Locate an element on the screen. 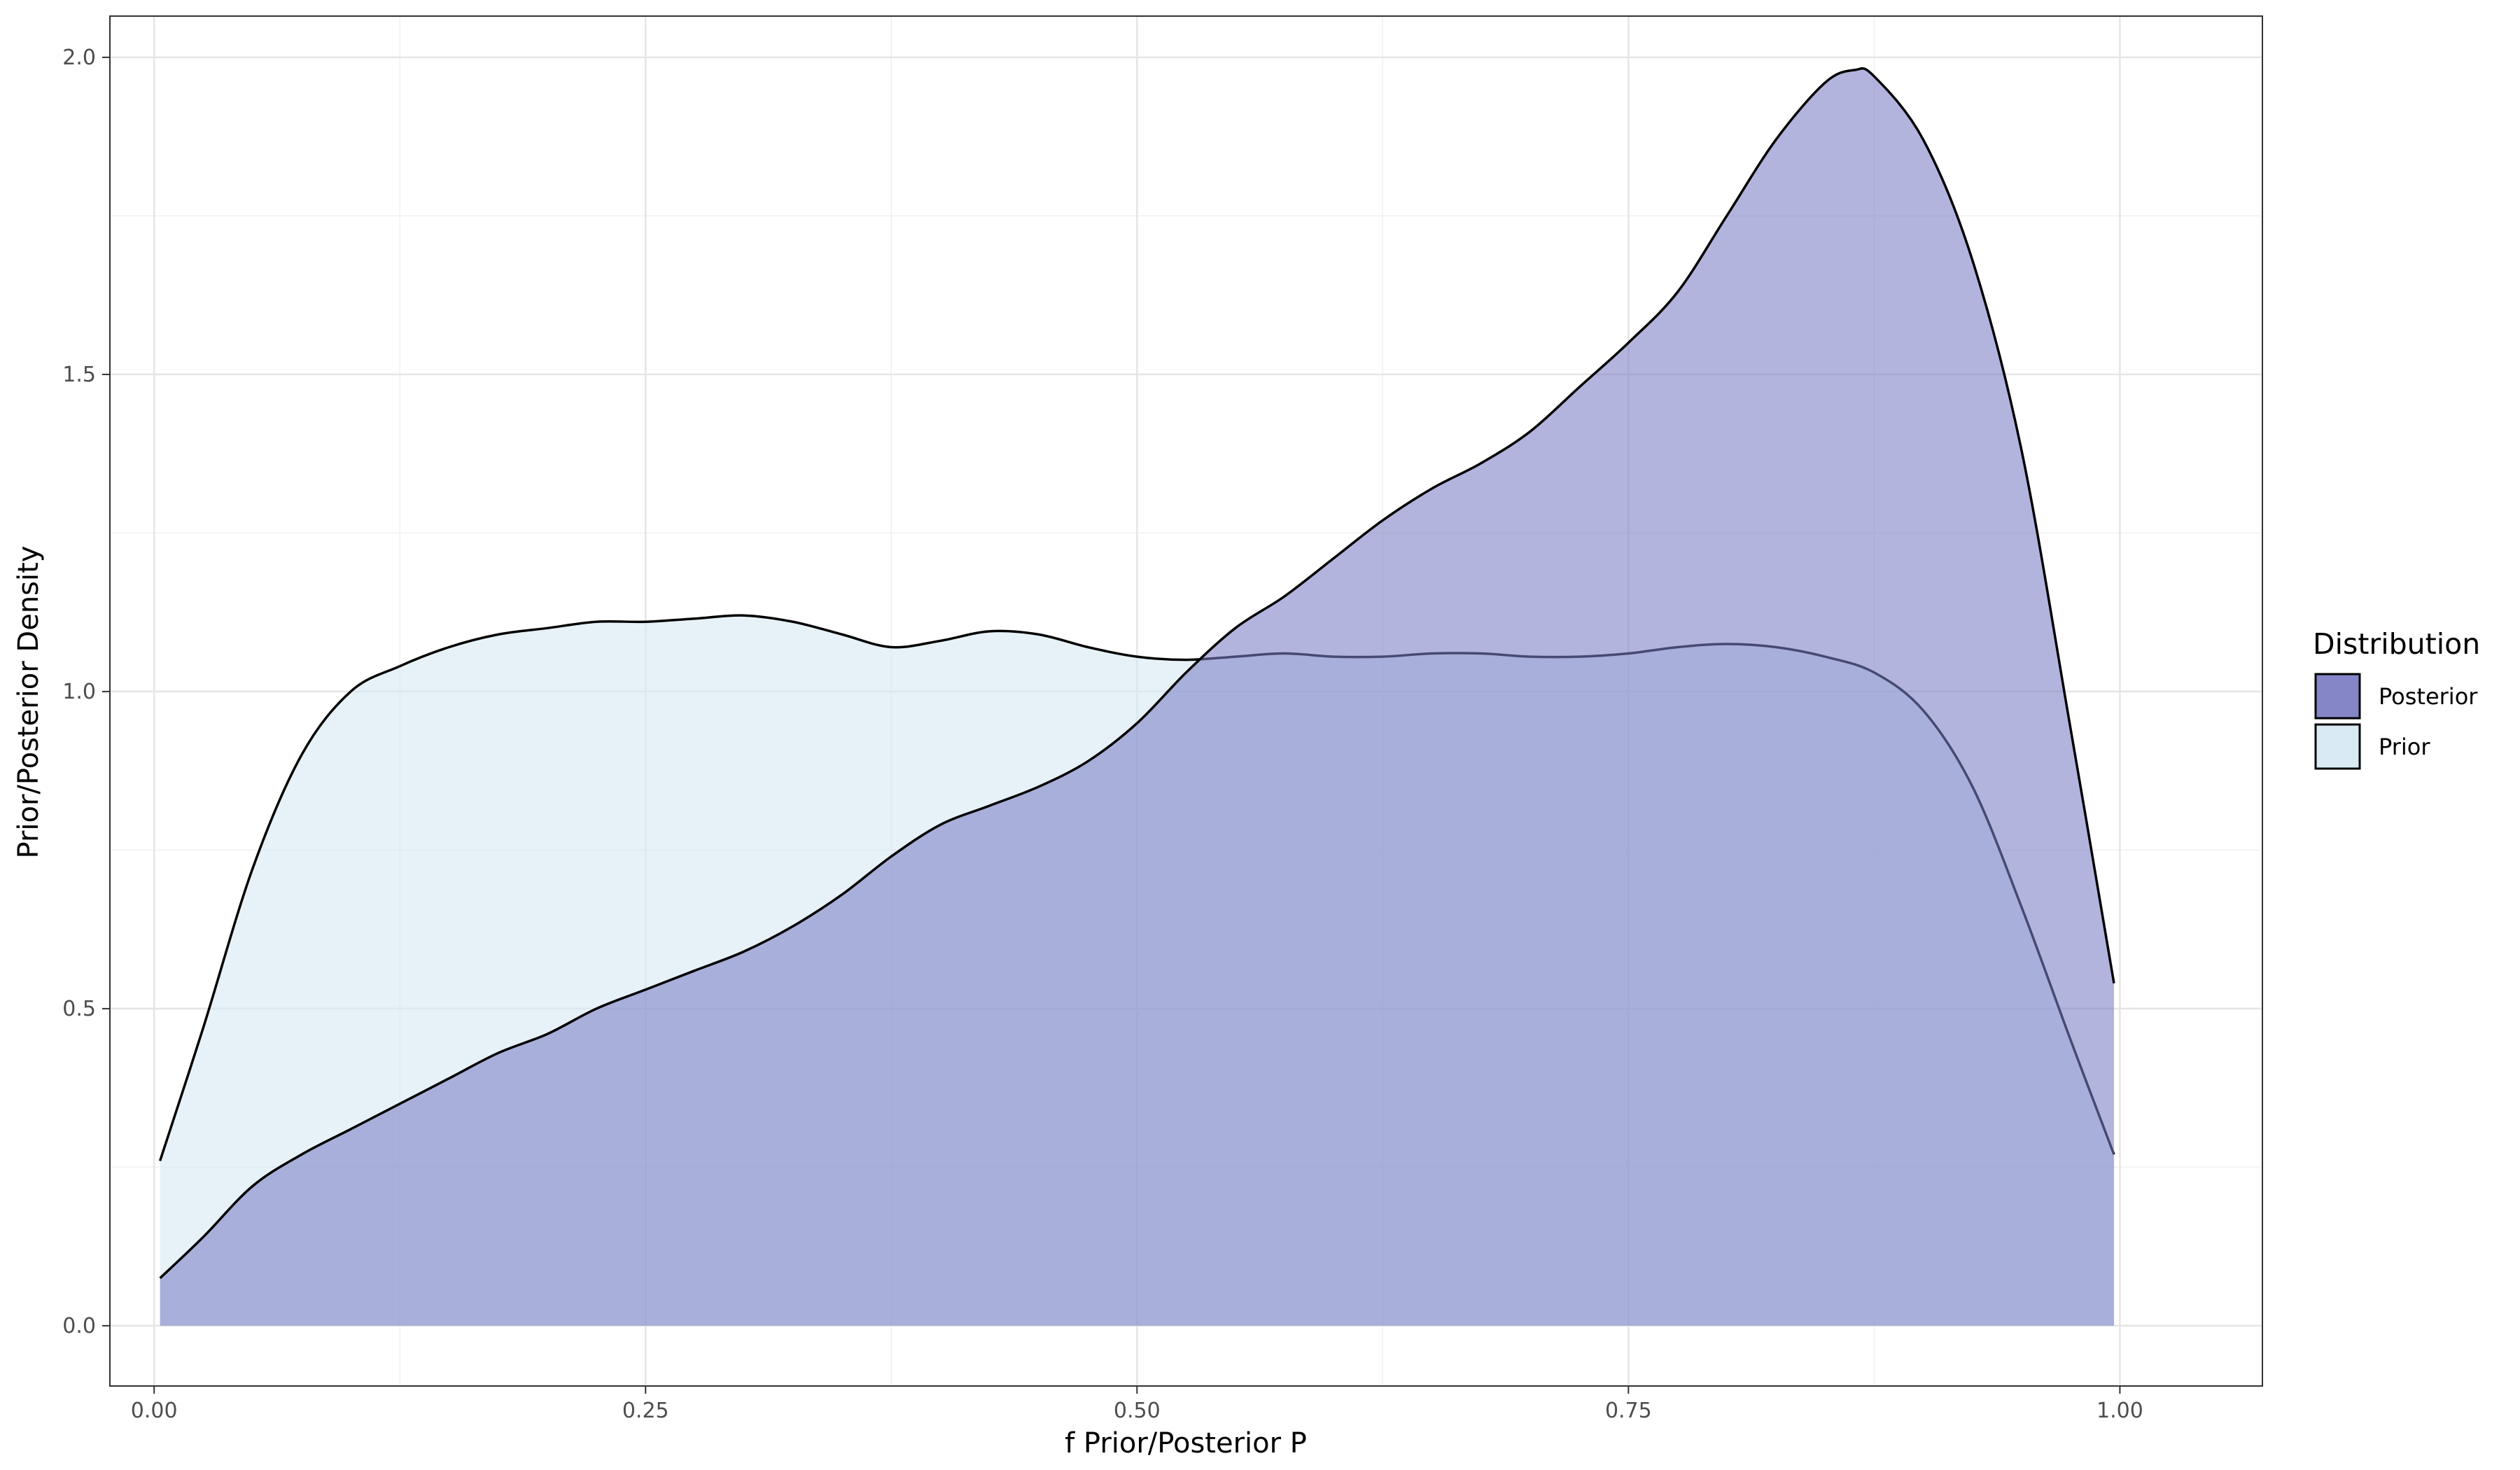 Image resolution: width=2520 pixels, height=1470 pixels. legend-items: Posterior Prior is located at coordinates (2396, 721).